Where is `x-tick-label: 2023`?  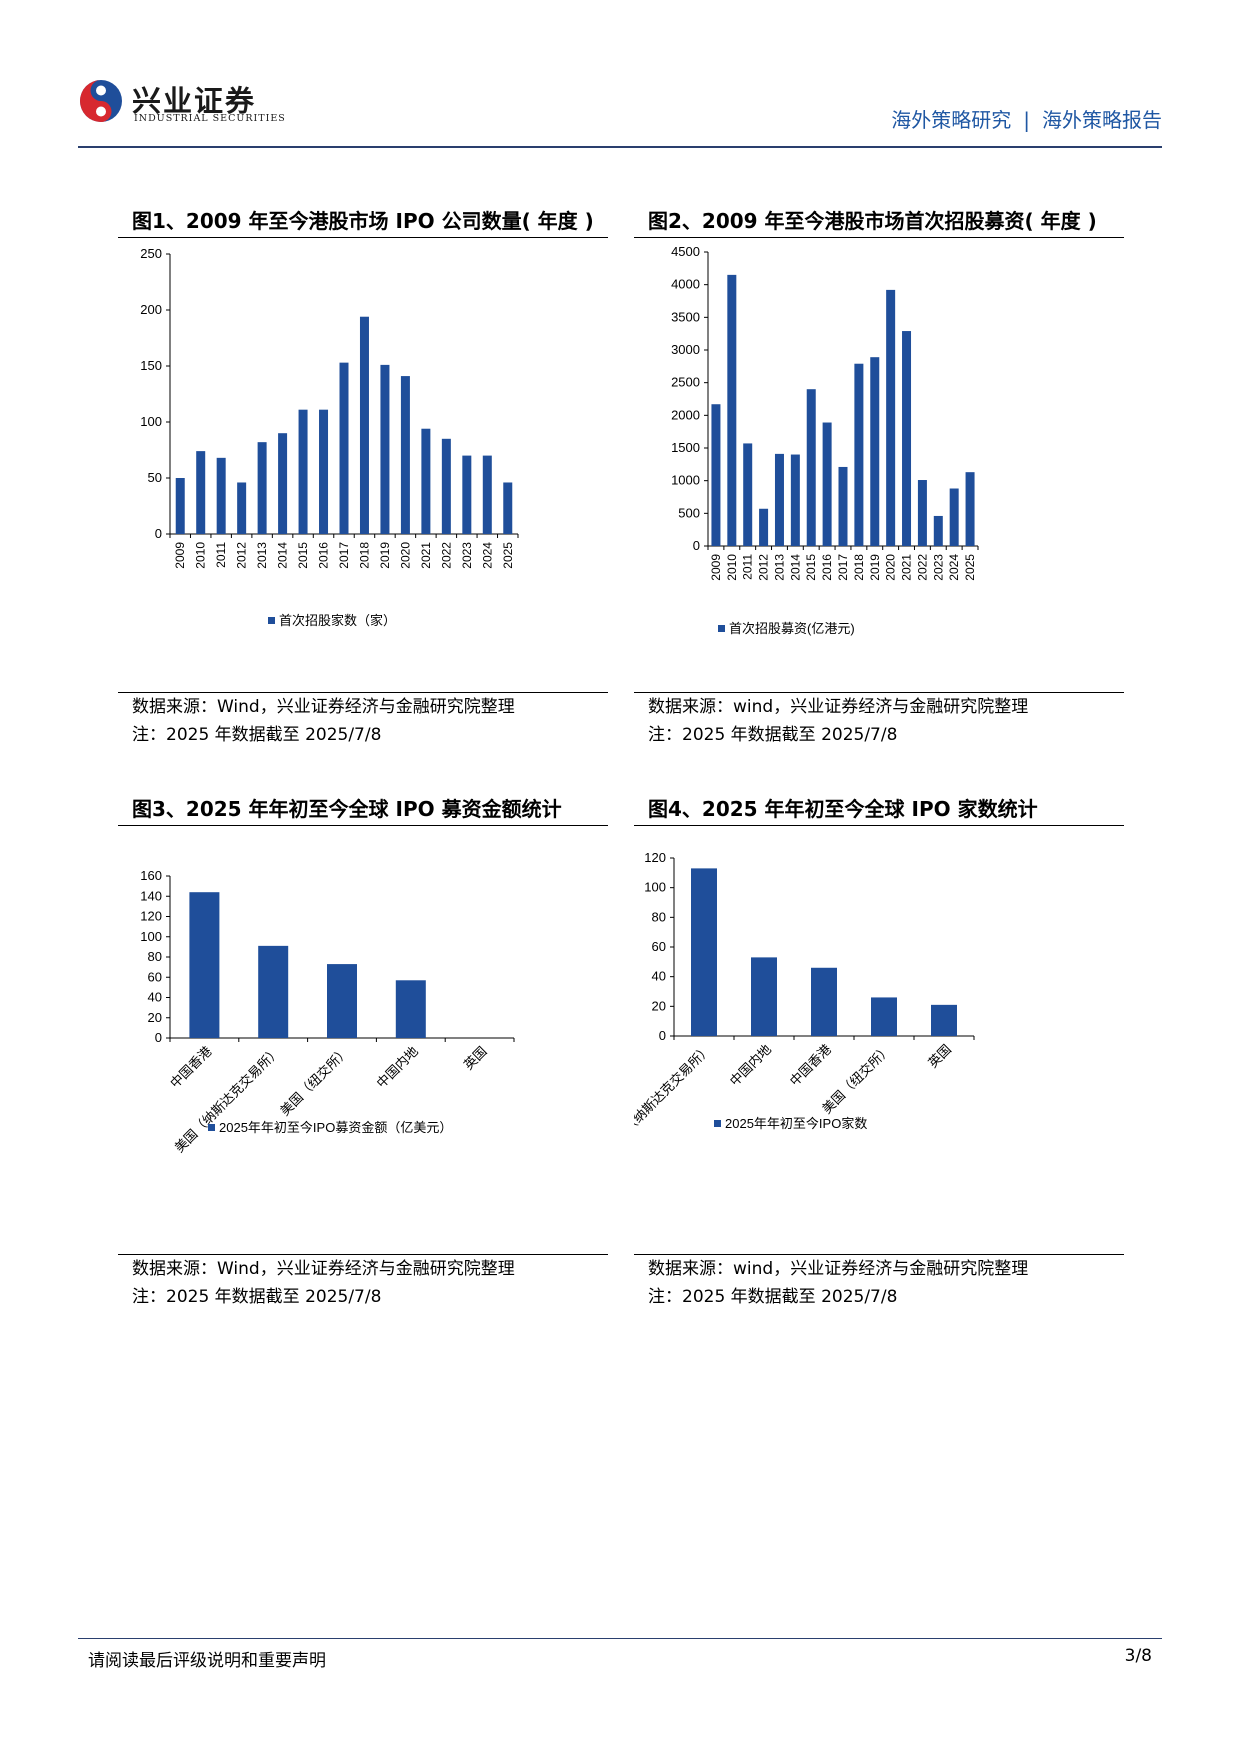 x-tick-label: 2023 is located at coordinates (938, 567).